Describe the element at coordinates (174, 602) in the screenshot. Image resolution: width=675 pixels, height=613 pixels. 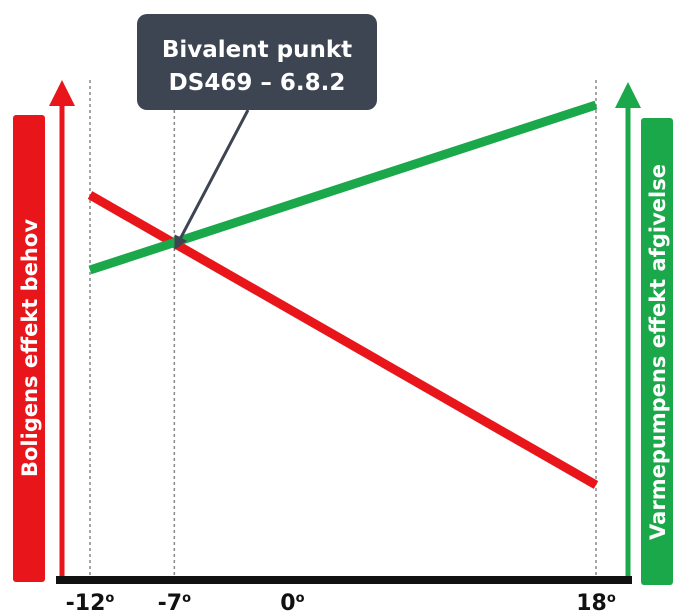
I see `x-tick-label: -7o` at that location.